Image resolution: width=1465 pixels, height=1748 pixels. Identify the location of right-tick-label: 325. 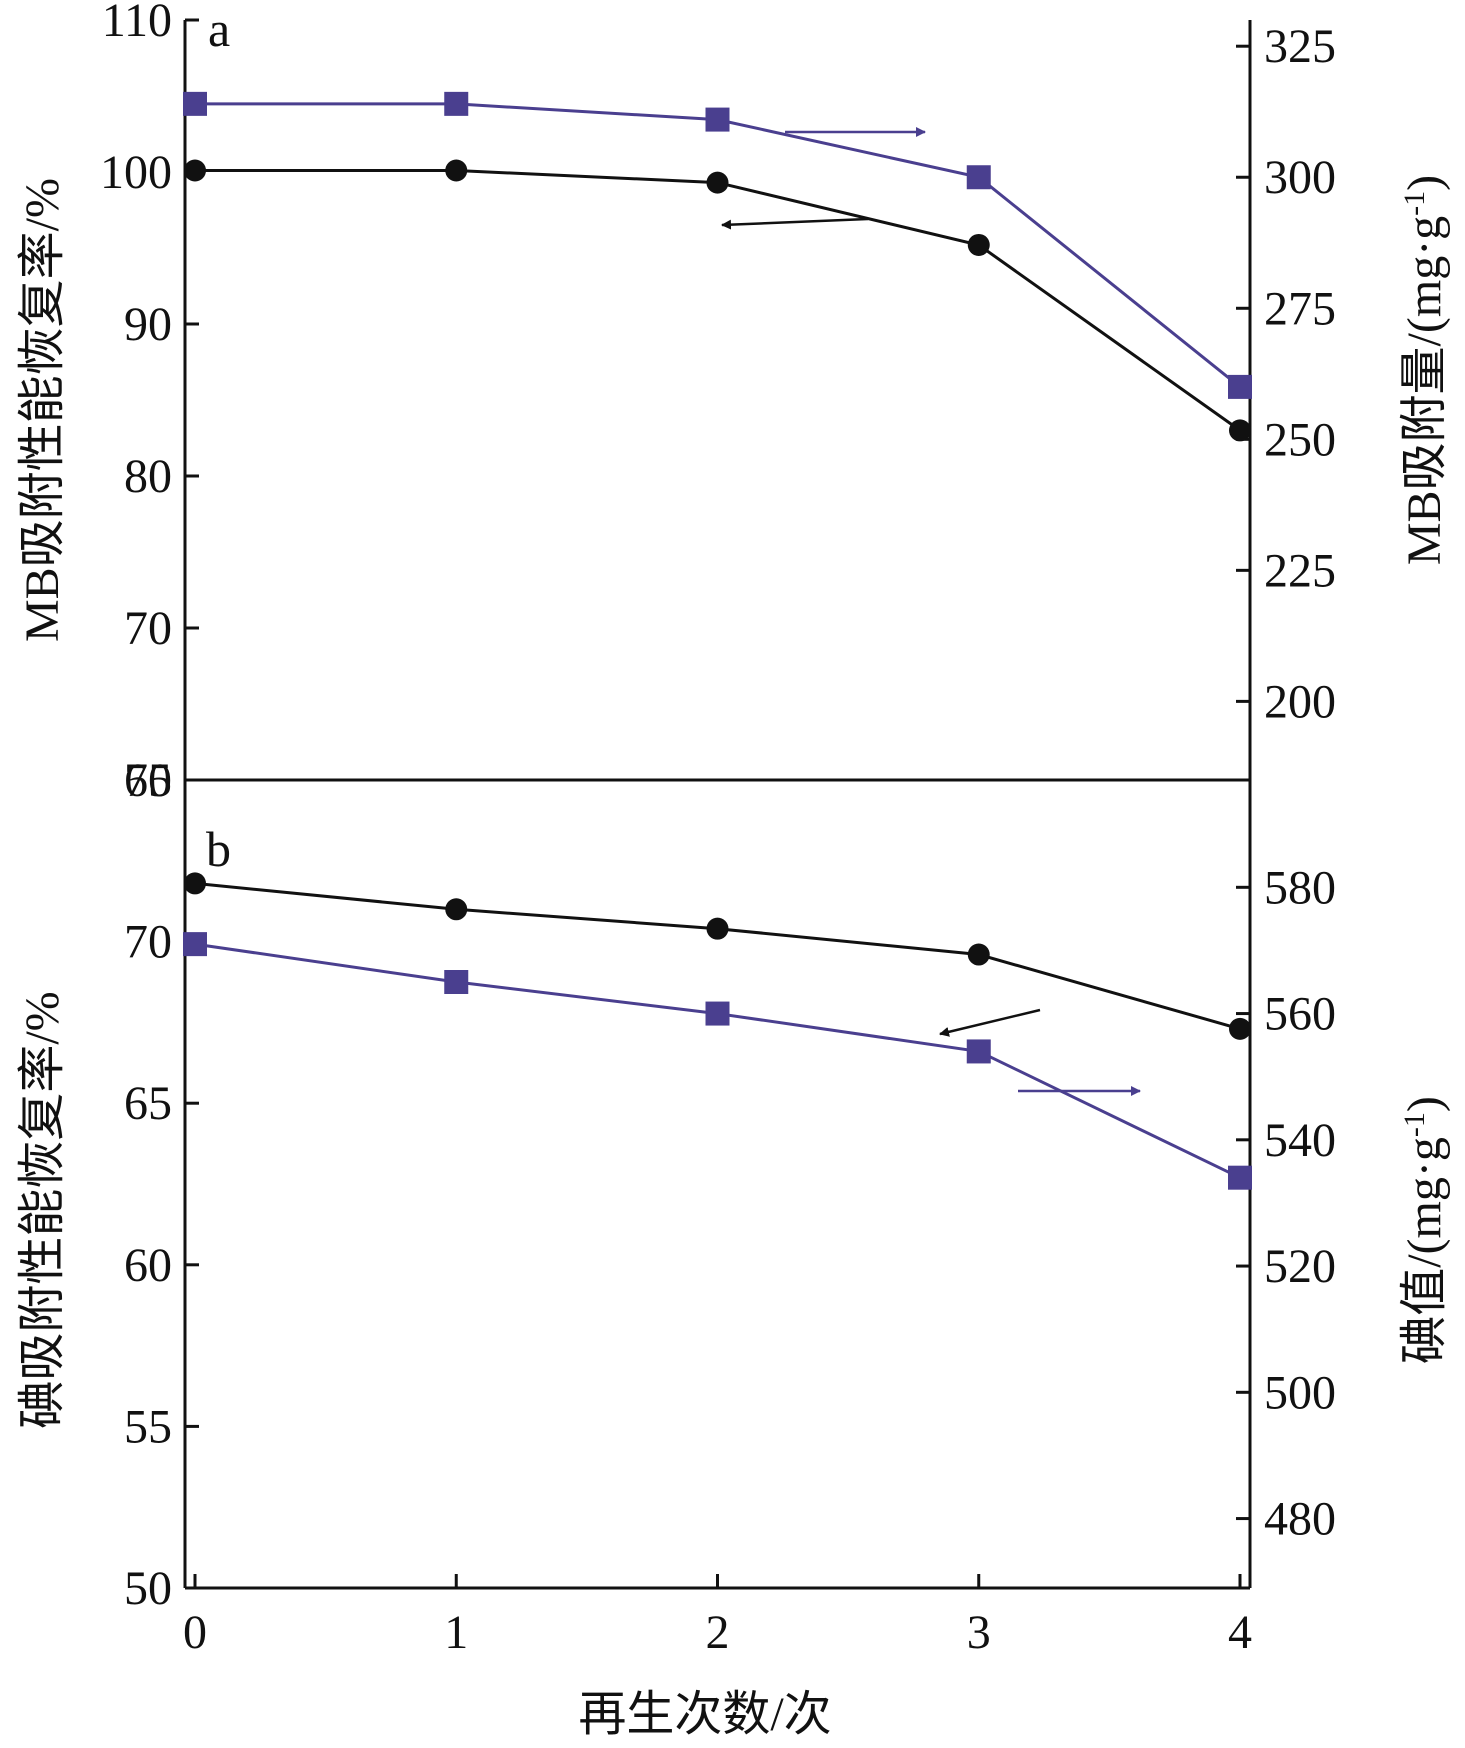
(1300, 46).